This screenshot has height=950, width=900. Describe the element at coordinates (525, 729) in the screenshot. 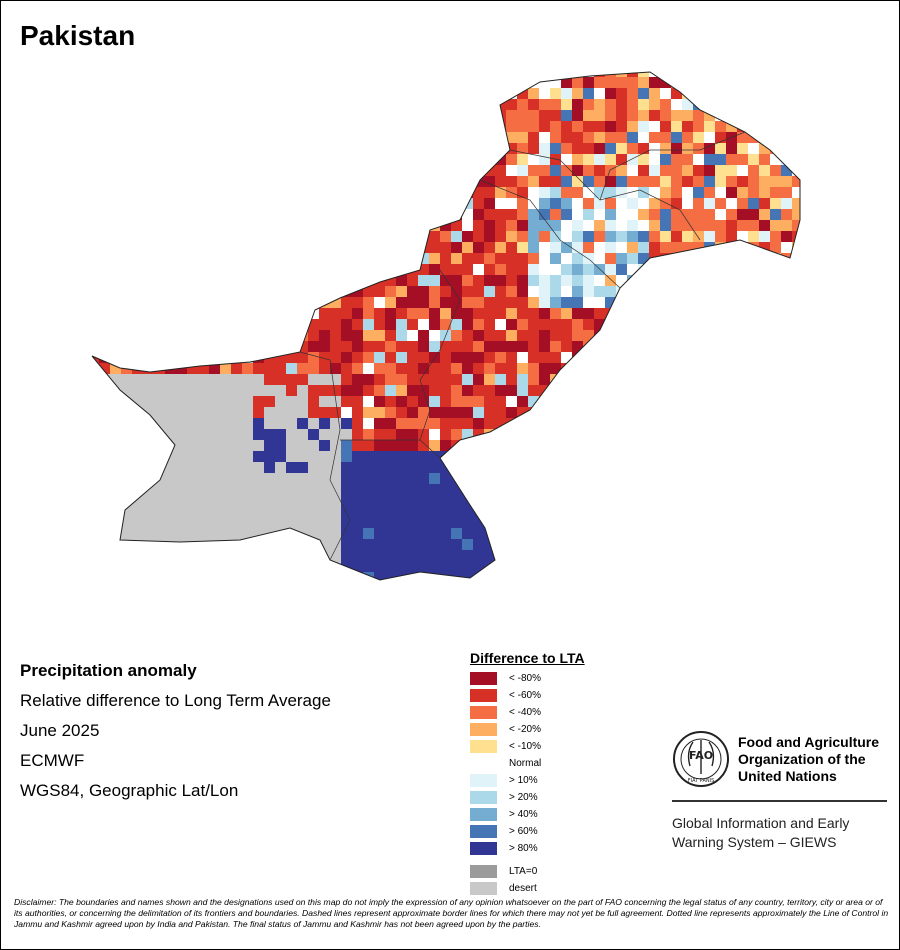

I see `legend-label: < -20%` at that location.